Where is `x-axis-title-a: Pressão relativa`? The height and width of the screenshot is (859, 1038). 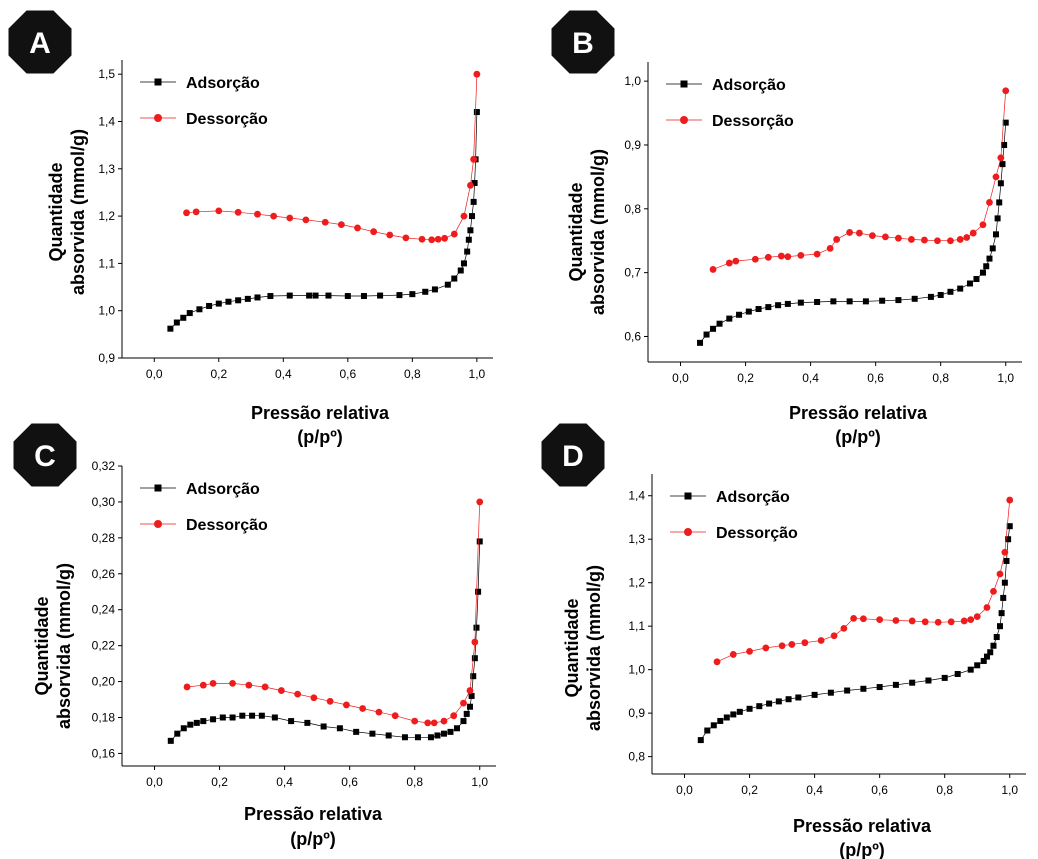
x-axis-title-a: Pressão relativa is located at coordinates (320, 413).